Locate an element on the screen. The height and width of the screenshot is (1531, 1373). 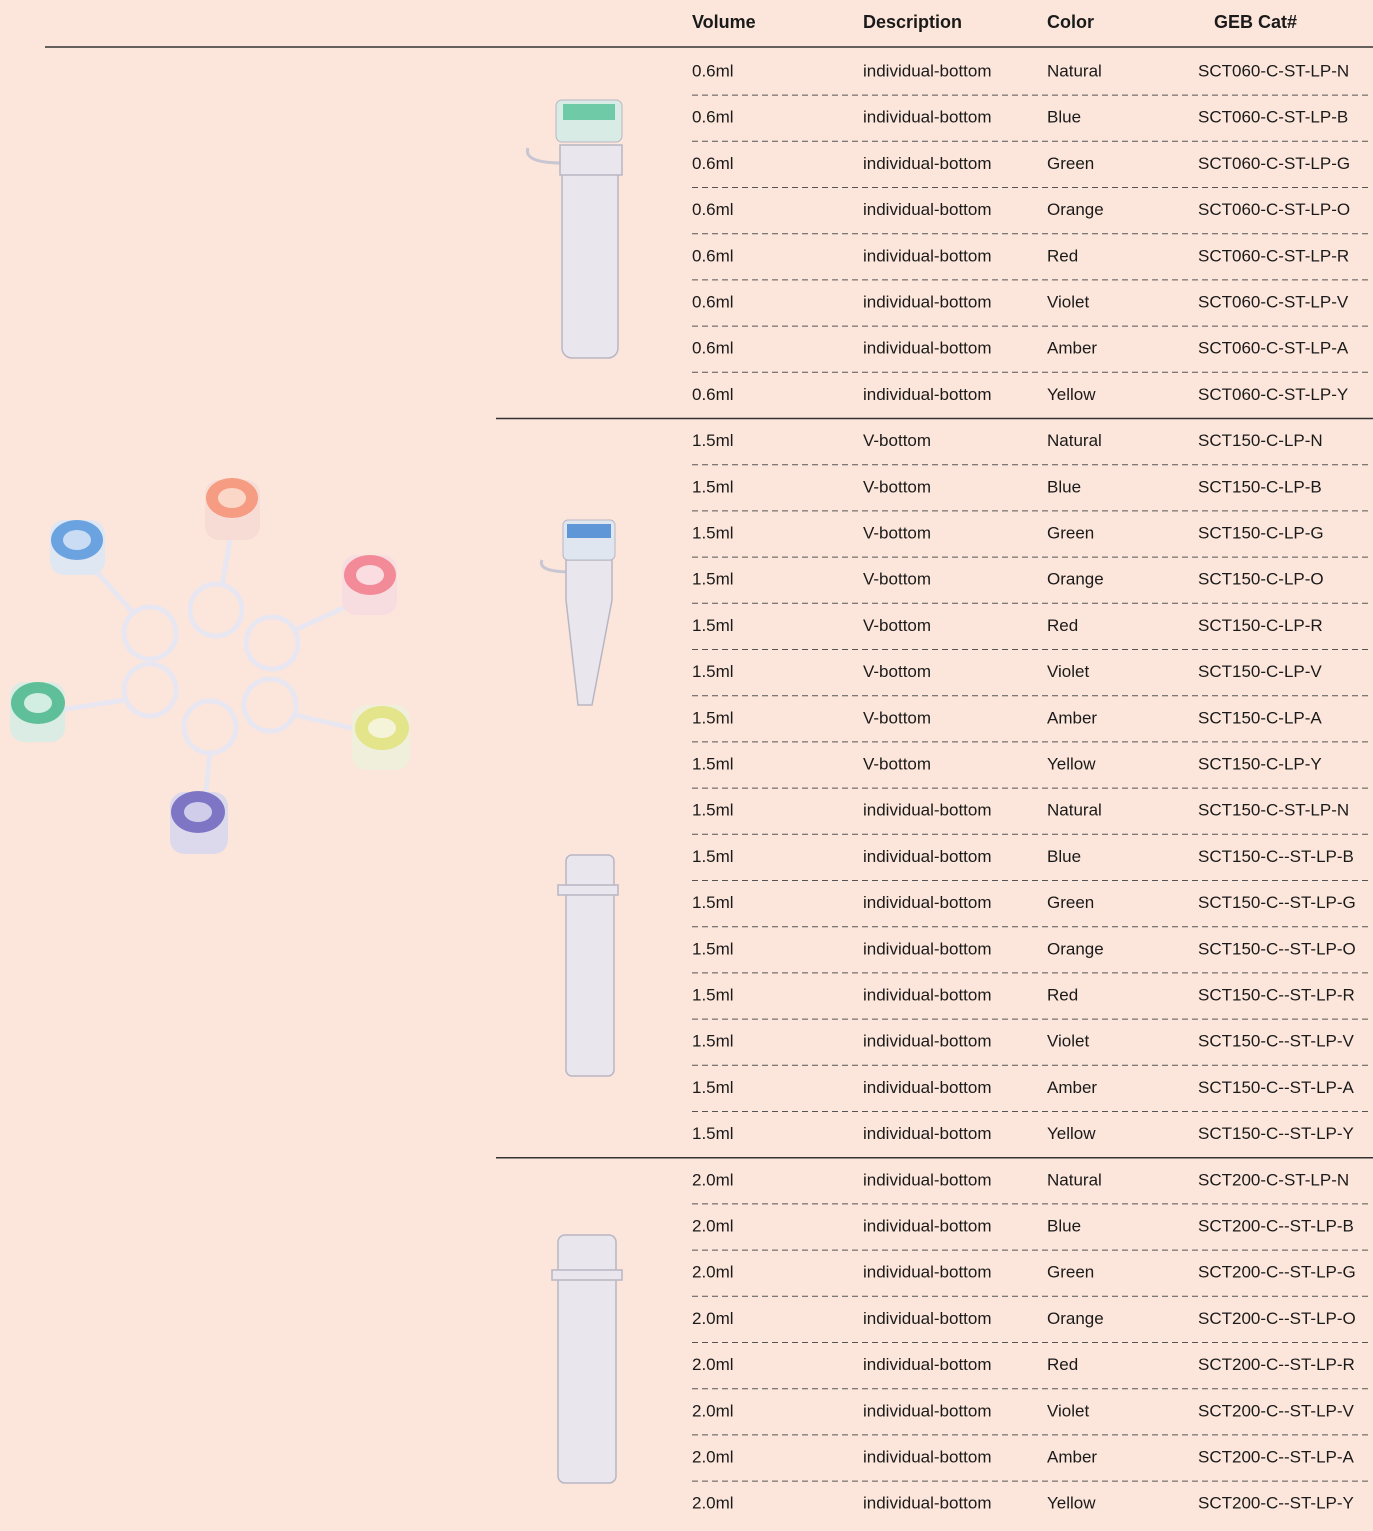
table-cell: SCT150-C--ST-LP-G is located at coordinates (1277, 902).